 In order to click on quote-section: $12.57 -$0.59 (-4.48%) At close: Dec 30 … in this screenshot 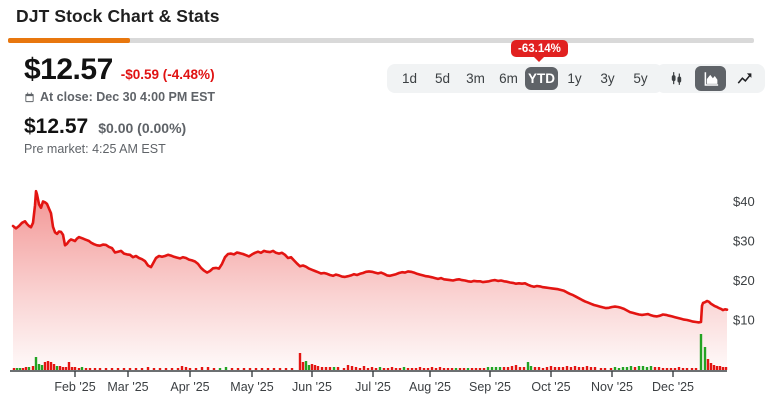, I will do `click(119, 104)`.